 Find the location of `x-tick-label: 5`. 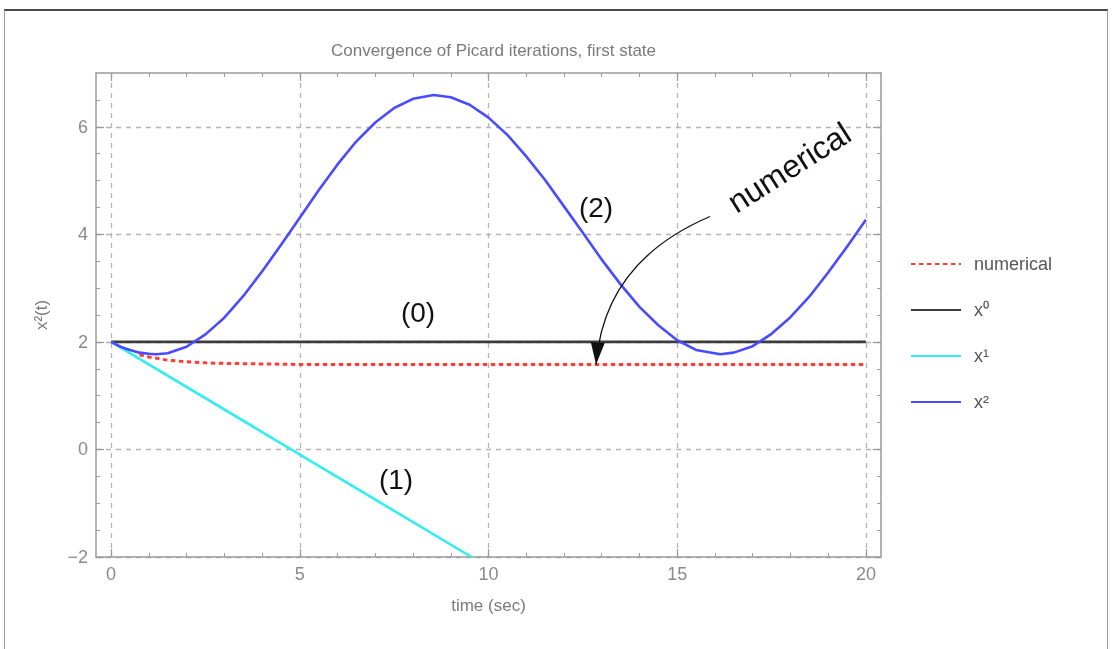

x-tick-label: 5 is located at coordinates (299, 574).